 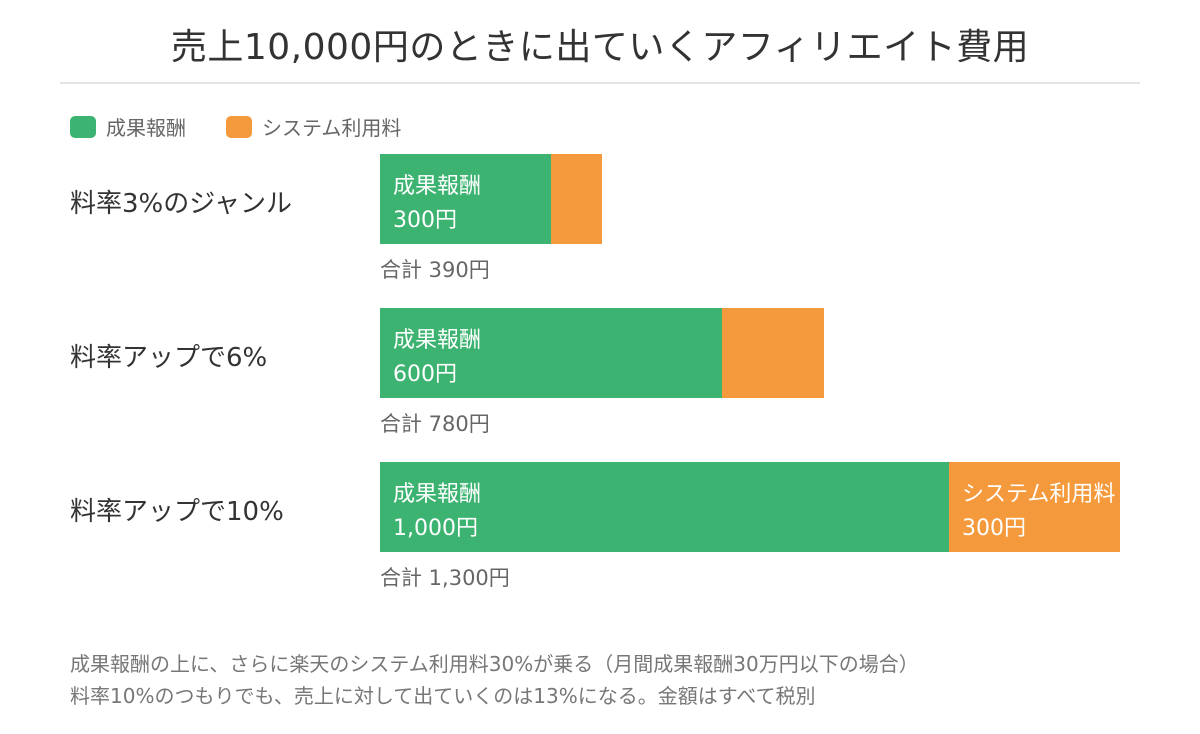 What do you see at coordinates (177, 512) in the screenshot?
I see `category-label-3: 料率アップで10%` at bounding box center [177, 512].